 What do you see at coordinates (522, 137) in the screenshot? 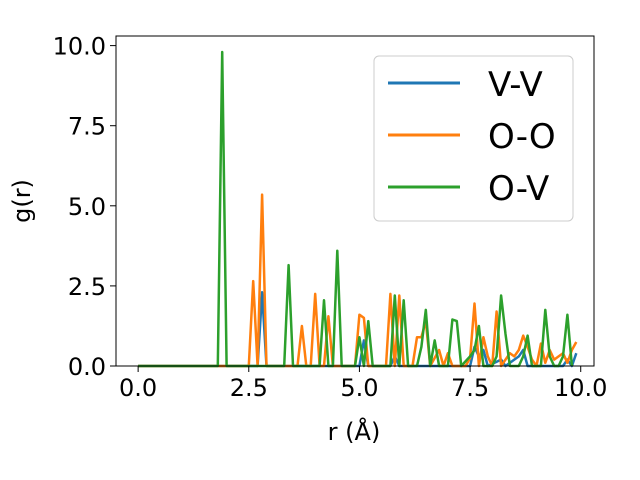
I see `legend-label-o-o: O-O` at bounding box center [522, 137].